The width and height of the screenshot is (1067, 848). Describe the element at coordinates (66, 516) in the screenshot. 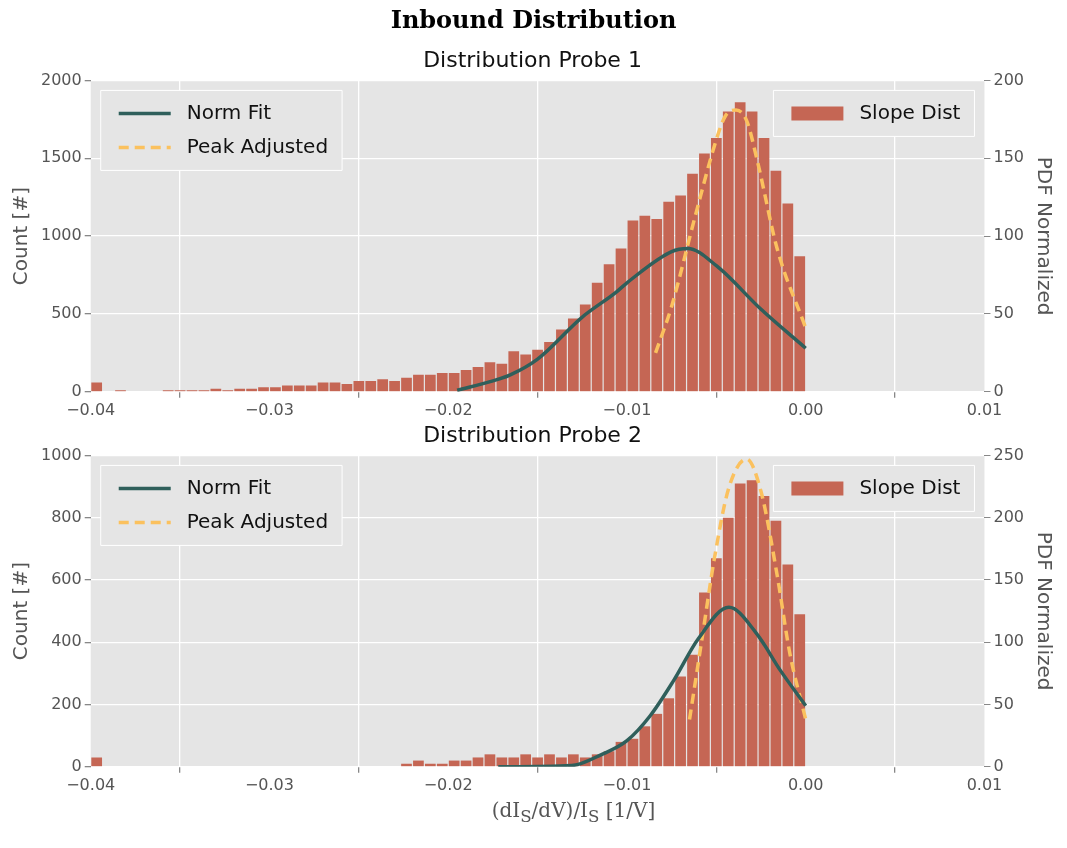

I see `y-tick-label: 800` at that location.